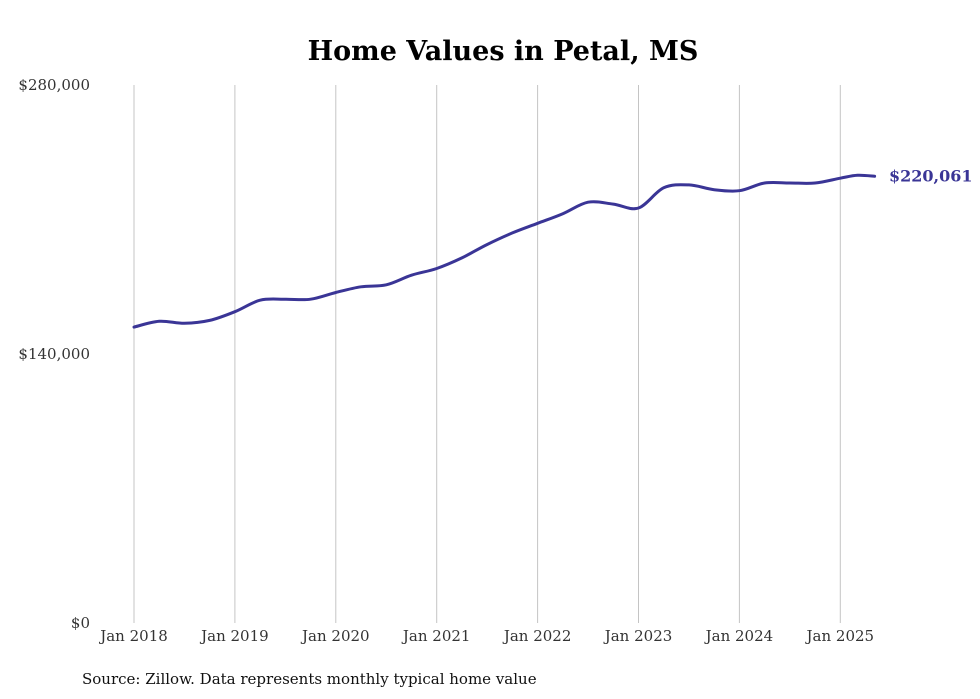 The image size is (980, 699). Describe the element at coordinates (335, 636) in the screenshot. I see `x-tick-label: Jan 2020` at that location.